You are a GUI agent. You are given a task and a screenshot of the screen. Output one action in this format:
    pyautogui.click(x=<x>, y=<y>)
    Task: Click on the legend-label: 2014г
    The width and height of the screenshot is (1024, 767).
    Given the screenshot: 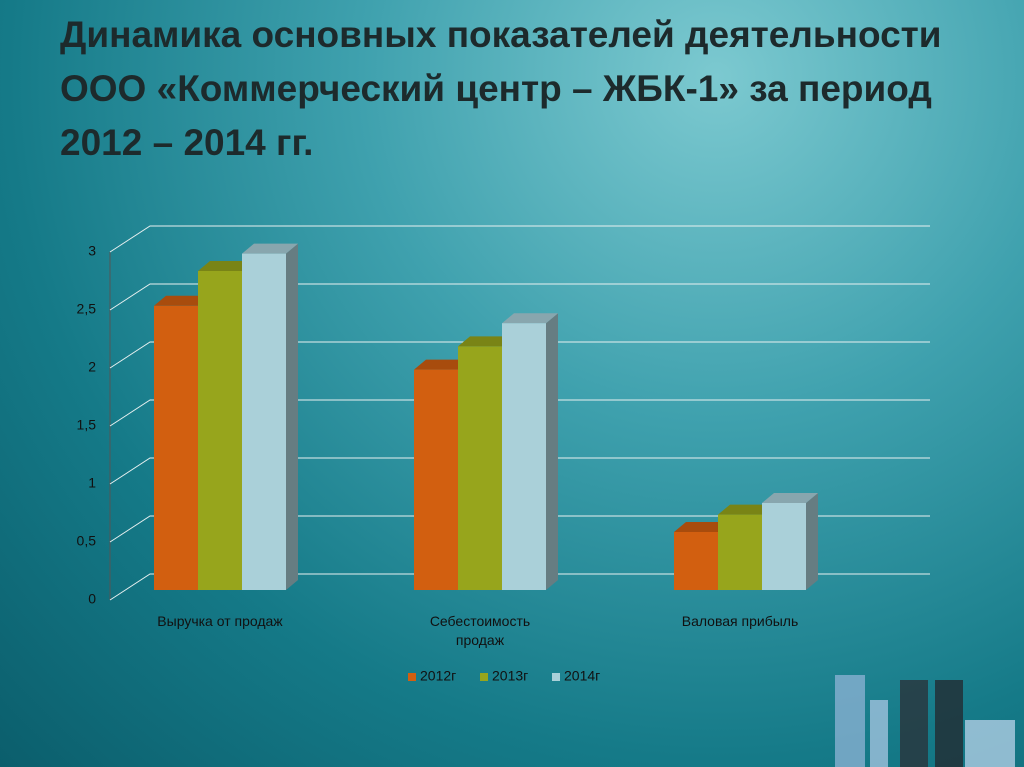 What is the action you would take?
    pyautogui.click(x=582, y=676)
    